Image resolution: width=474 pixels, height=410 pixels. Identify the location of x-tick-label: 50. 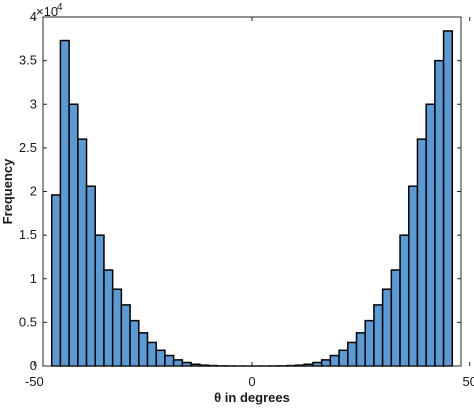
(468, 381).